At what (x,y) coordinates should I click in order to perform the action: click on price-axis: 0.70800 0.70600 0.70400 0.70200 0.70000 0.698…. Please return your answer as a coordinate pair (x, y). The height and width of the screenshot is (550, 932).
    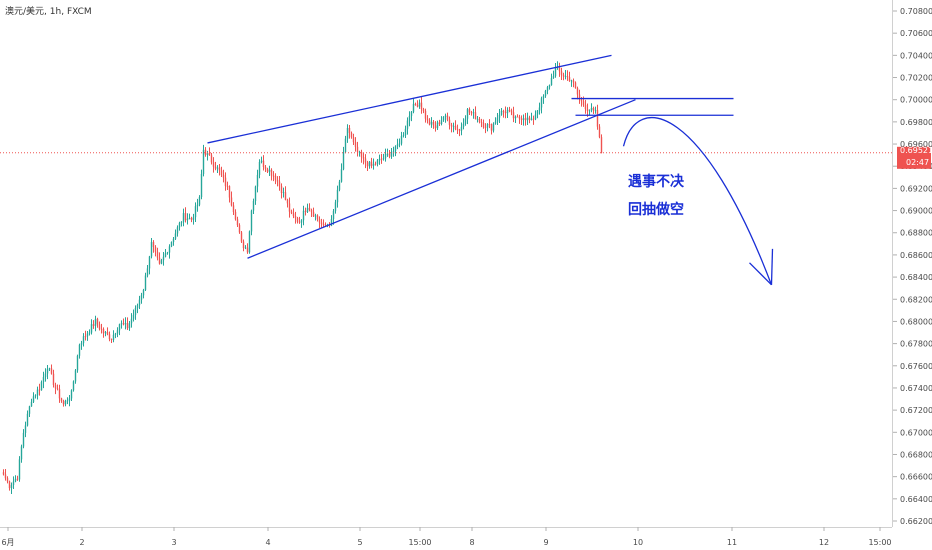
    Looking at the image, I should click on (912, 266).